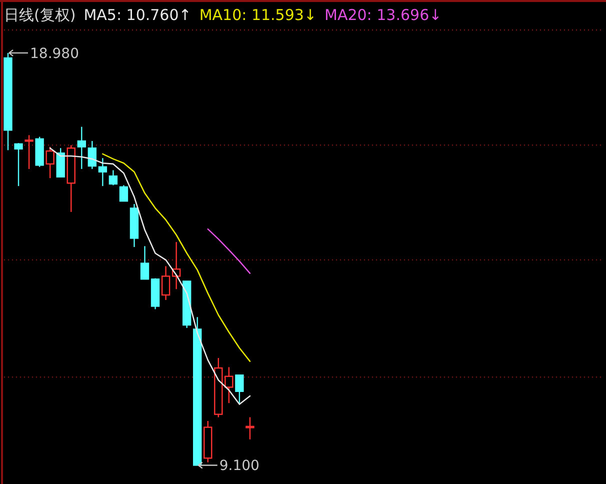 The width and height of the screenshot is (606, 484). What do you see at coordinates (138, 15) in the screenshot?
I see `text: MA5: 10.760↑` at bounding box center [138, 15].